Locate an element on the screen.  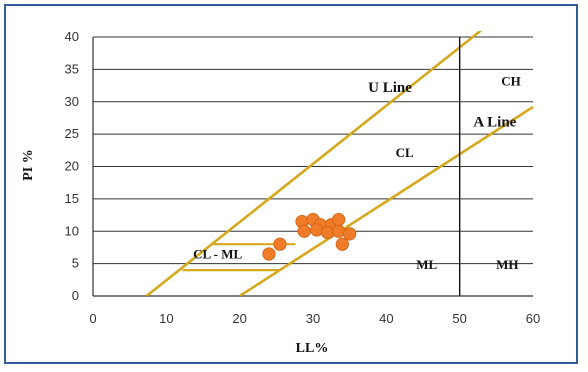
region-label: U Line is located at coordinates (390, 88).